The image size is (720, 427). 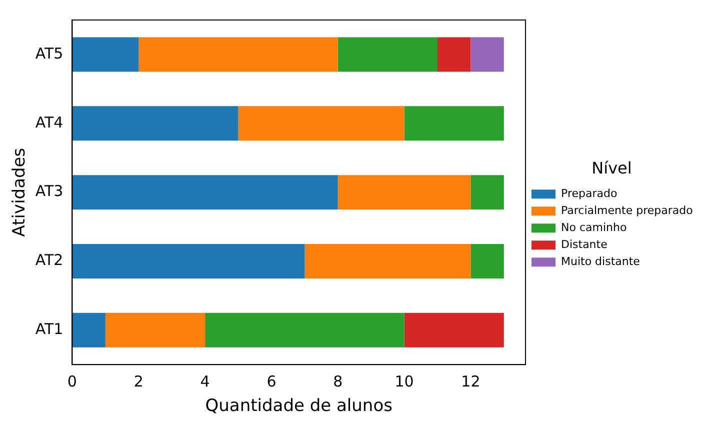 I want to click on legend-label: Parcialmente preparado, so click(x=627, y=210).